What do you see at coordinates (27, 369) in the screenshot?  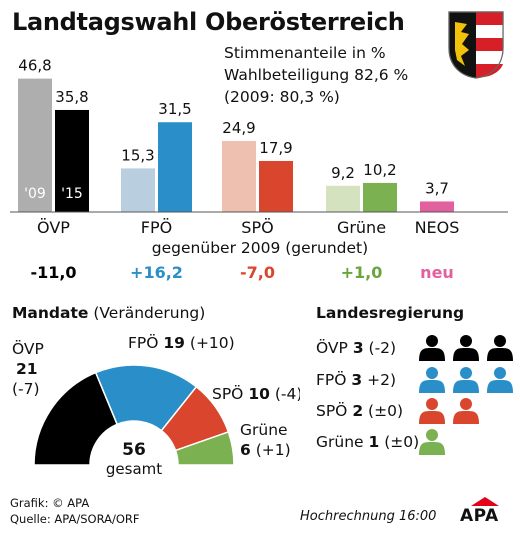 I see `slice-label-seats-ÖVP: 21` at bounding box center [27, 369].